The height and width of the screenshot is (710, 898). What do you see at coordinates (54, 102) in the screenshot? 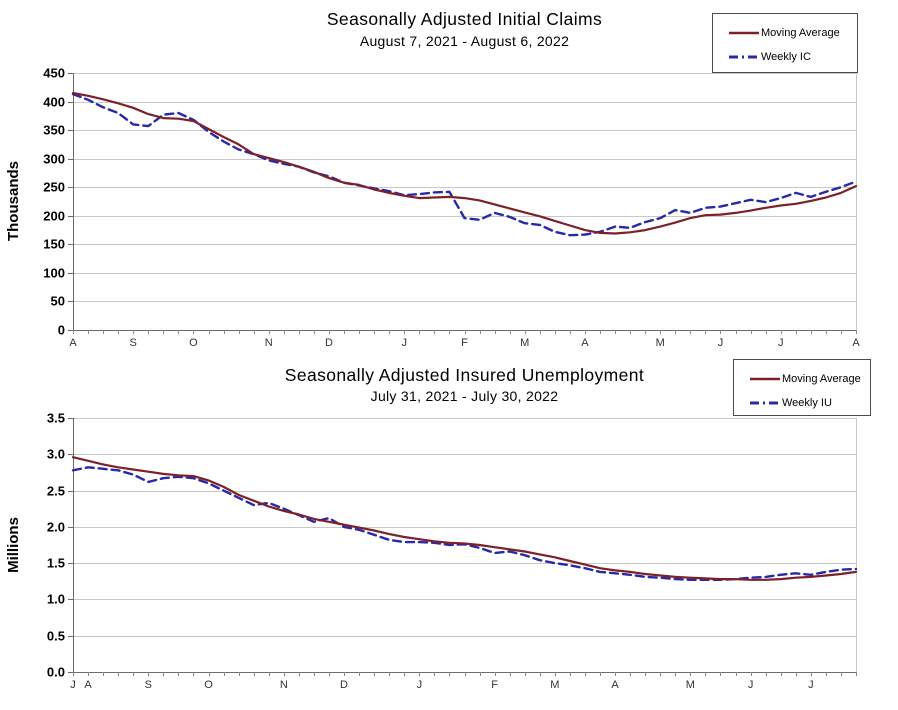
I see `y-tick-label: 400` at bounding box center [54, 102].